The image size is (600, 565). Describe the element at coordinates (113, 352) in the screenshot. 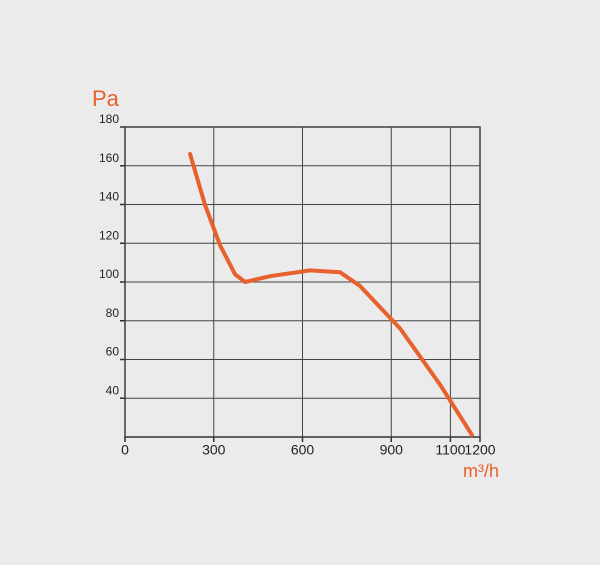

I see `y-tick-label: 60` at that location.